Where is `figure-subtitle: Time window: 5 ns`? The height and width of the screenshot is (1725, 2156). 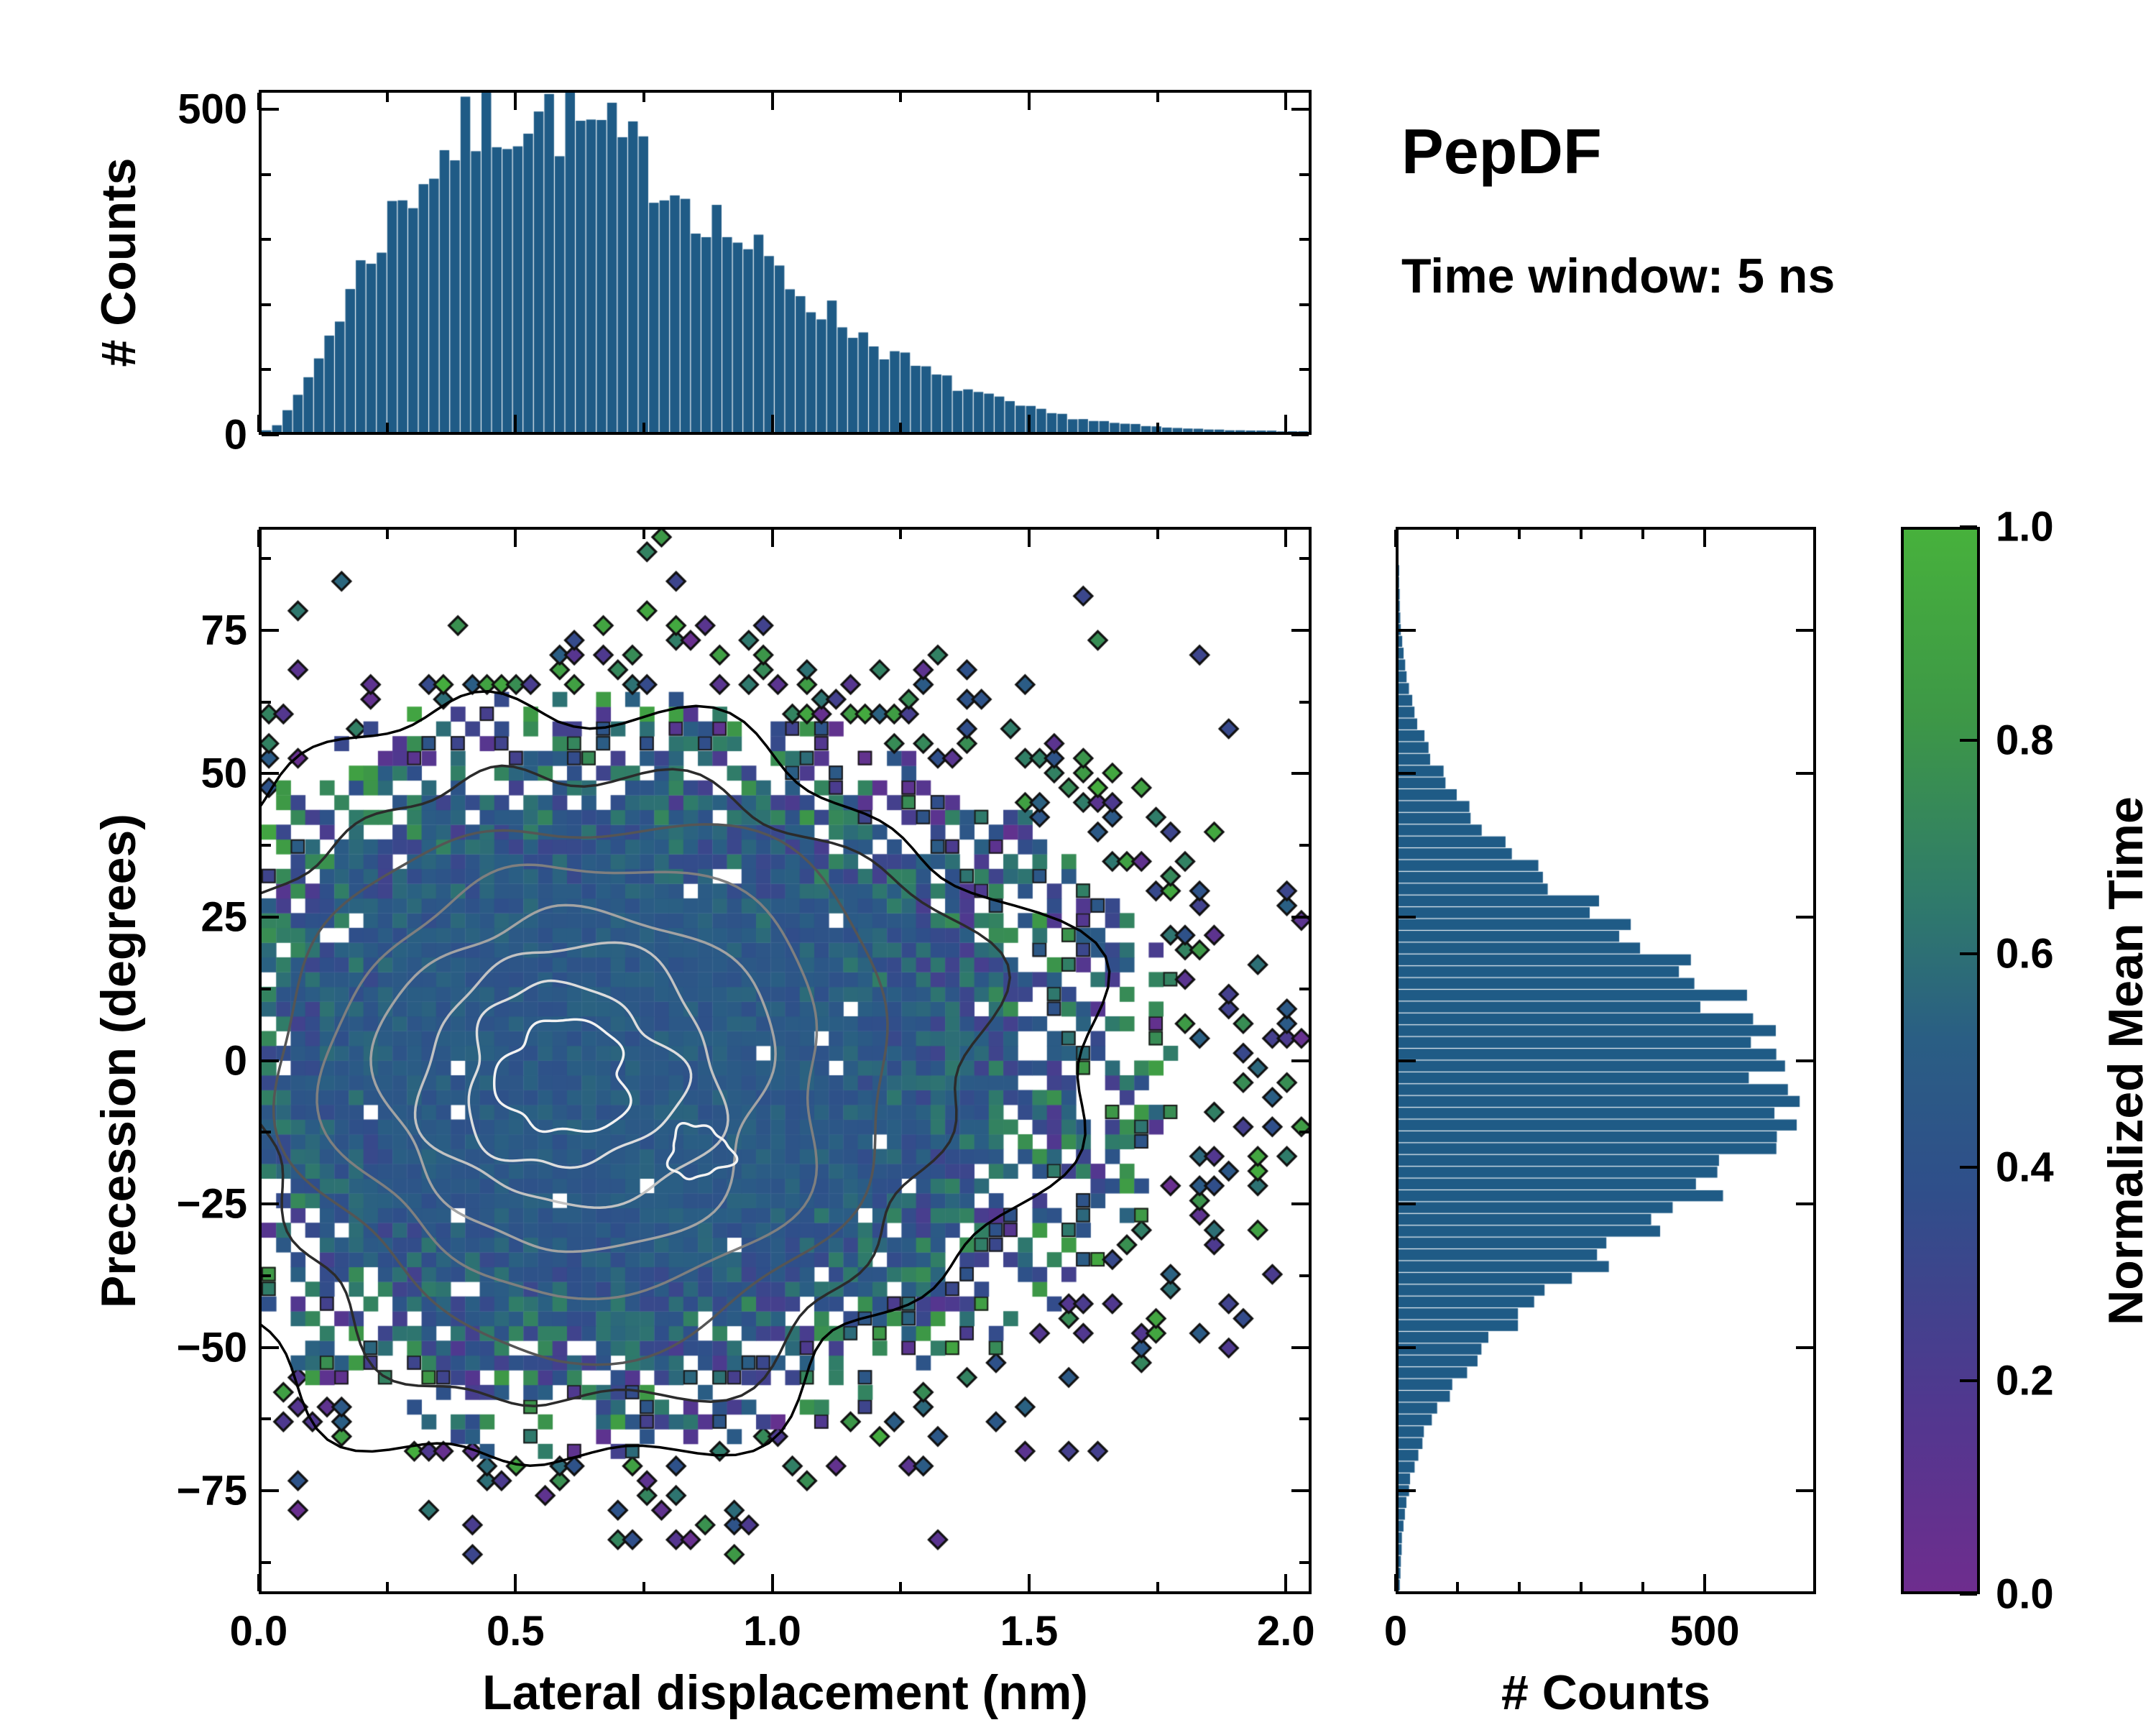
figure-subtitle: Time window: 5 ns is located at coordinates (1618, 276).